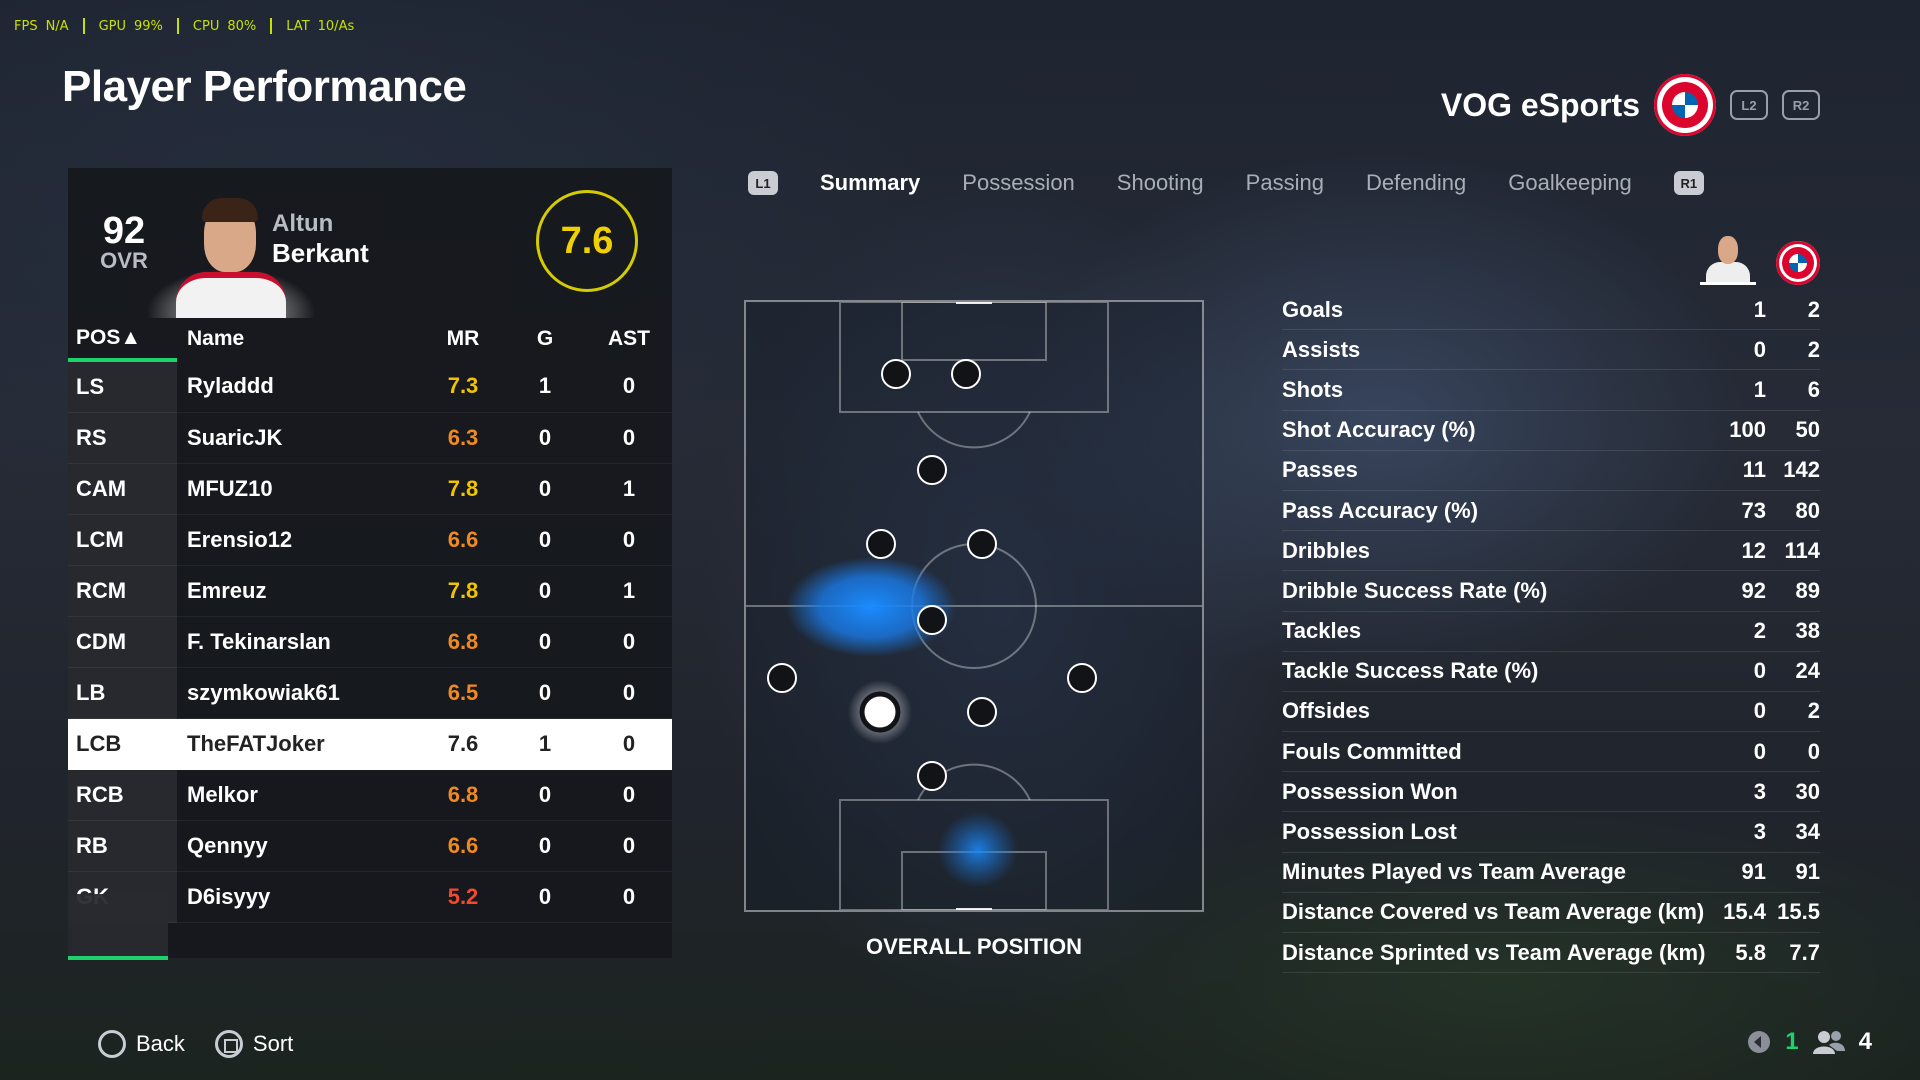 The width and height of the screenshot is (1920, 1080). I want to click on controller-count: 1, so click(1792, 1041).